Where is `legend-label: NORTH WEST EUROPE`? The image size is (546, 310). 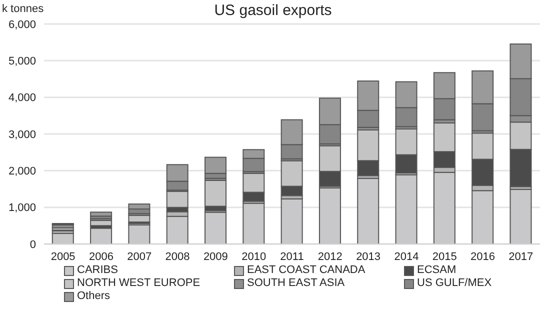
legend-label: NORTH WEST EUROPE is located at coordinates (138, 283).